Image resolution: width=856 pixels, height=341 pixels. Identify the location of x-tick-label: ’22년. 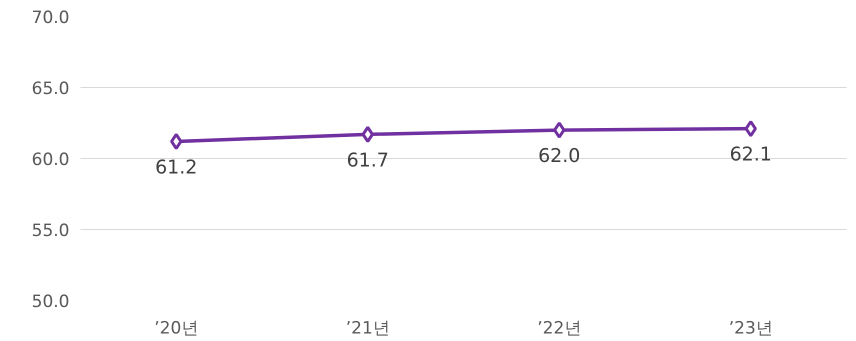
(559, 328).